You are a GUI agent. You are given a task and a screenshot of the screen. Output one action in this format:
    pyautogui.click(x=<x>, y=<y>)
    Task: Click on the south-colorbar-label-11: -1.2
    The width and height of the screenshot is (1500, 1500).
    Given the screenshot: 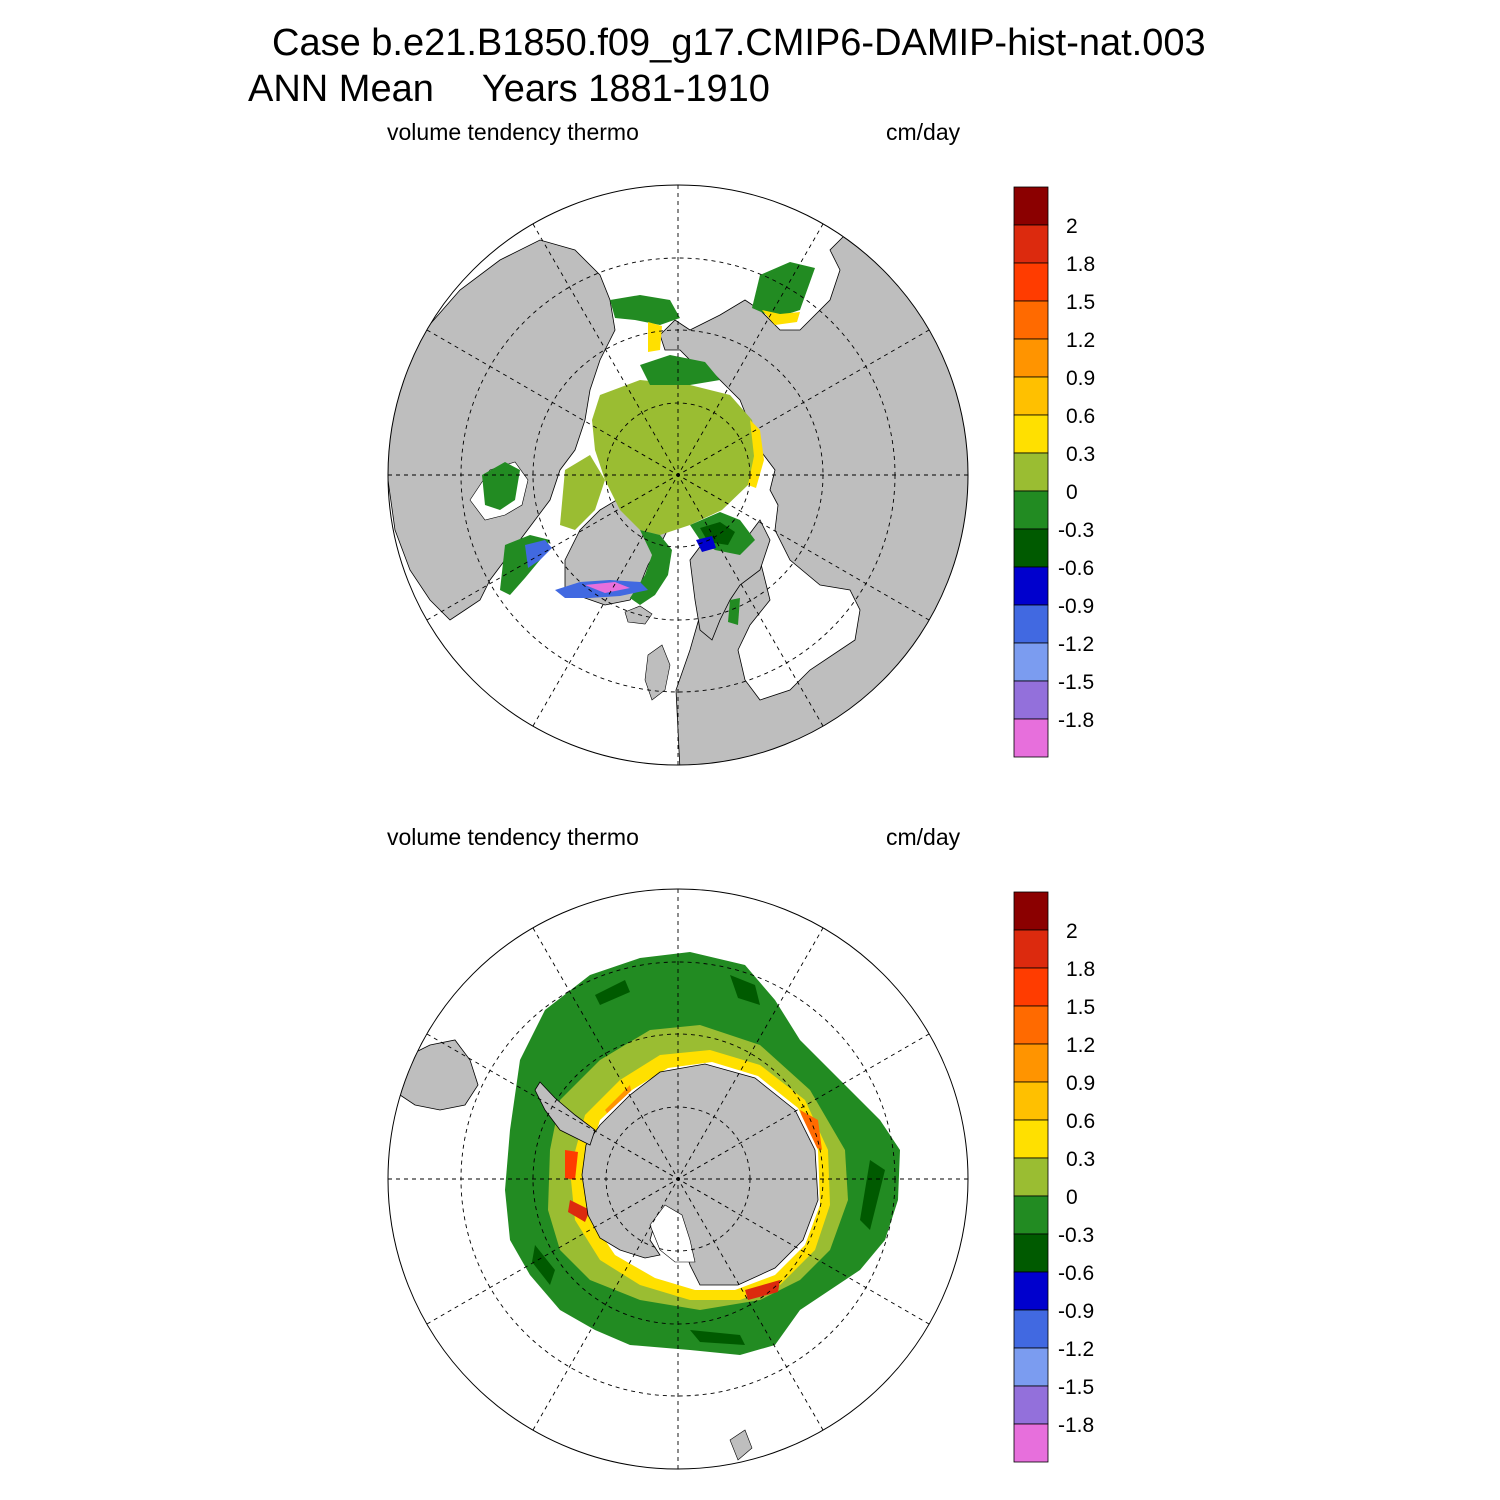 What is the action you would take?
    pyautogui.click(x=1076, y=1349)
    